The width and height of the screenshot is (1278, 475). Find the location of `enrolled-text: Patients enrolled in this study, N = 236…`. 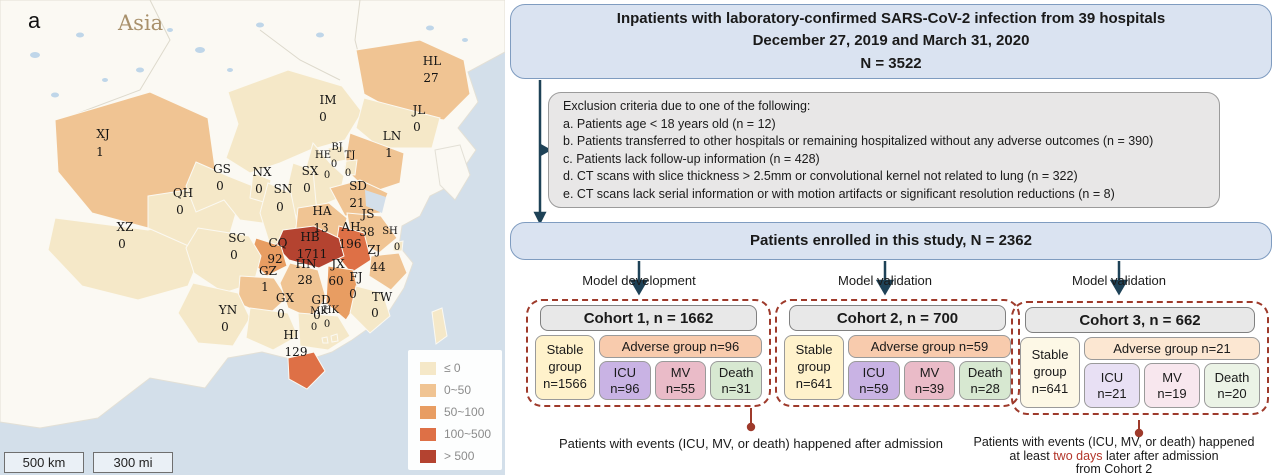

enrolled-text: Patients enrolled in this study, N = 236… is located at coordinates (891, 240).